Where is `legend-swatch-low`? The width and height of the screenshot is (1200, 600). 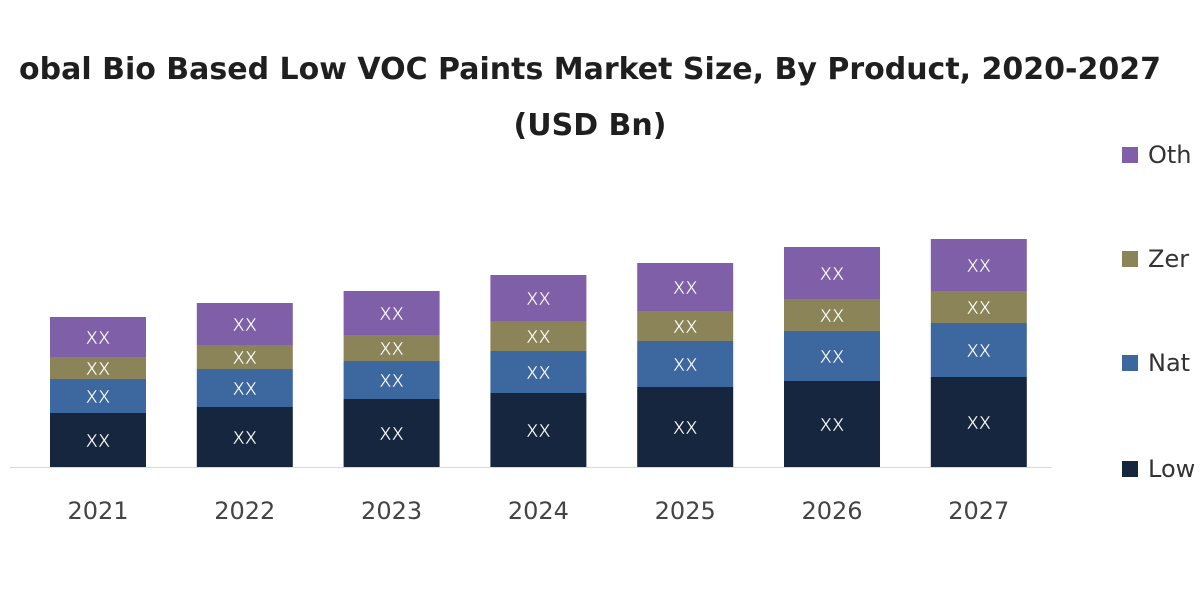 legend-swatch-low is located at coordinates (1130, 469).